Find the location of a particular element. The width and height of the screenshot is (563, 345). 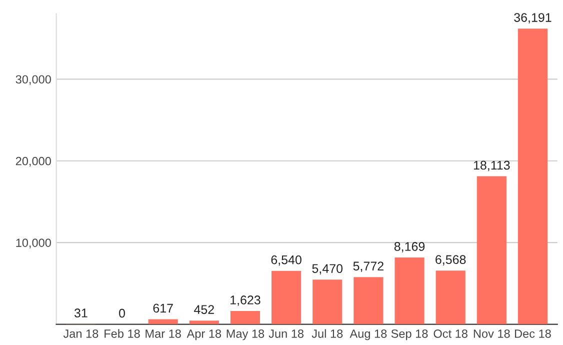

x-tick-label: Dec 18 is located at coordinates (532, 333).